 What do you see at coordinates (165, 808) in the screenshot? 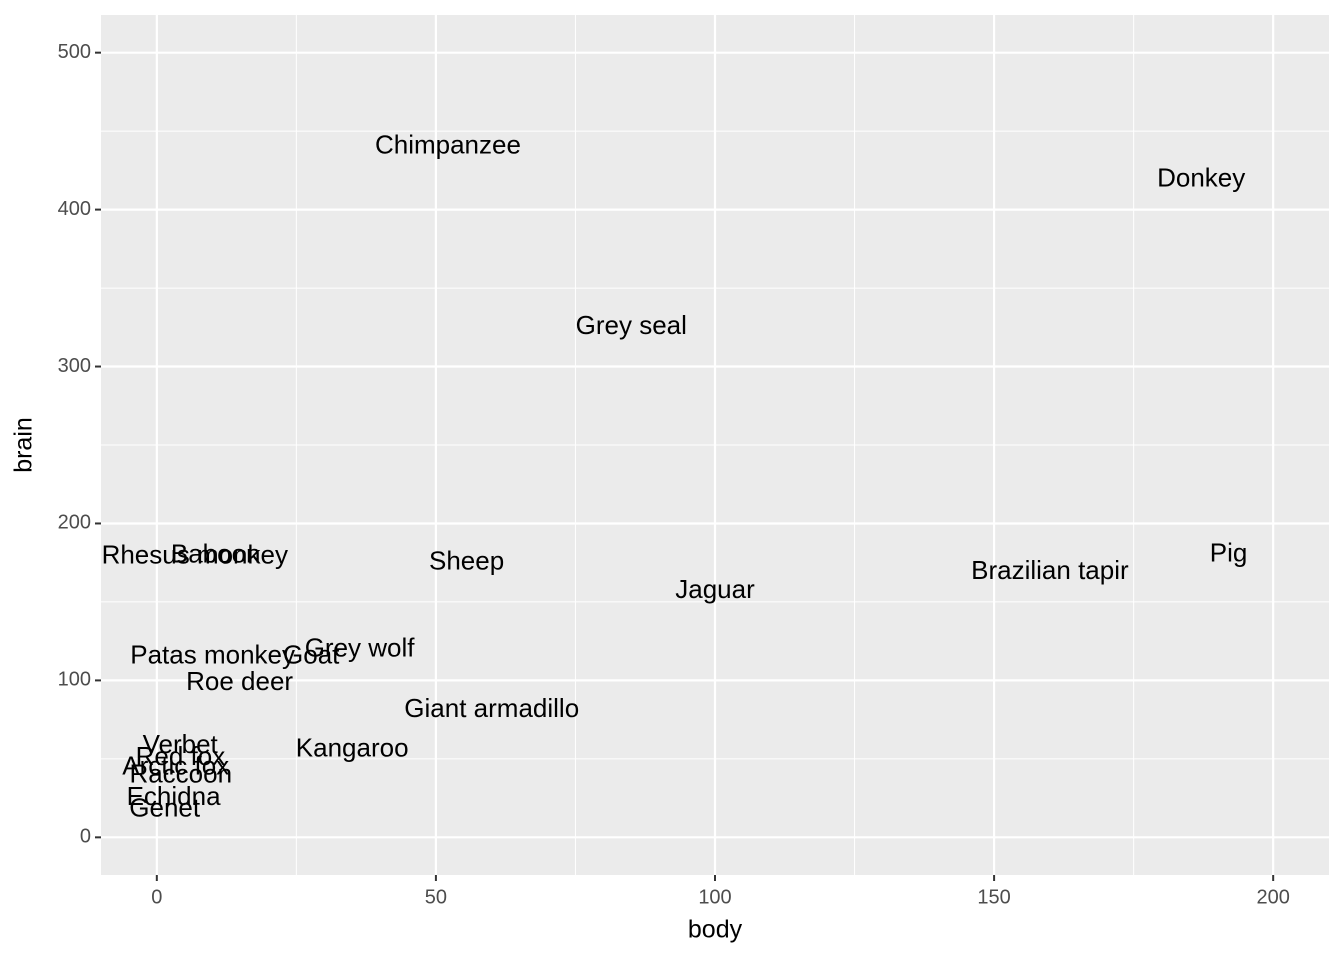
I see `point-label: Genet` at bounding box center [165, 808].